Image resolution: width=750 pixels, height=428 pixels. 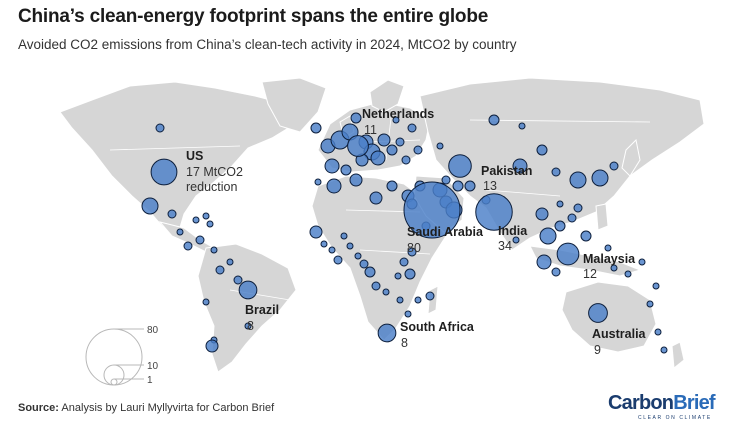 What do you see at coordinates (153, 330) in the screenshot?
I see `legend-label-80: 80` at bounding box center [153, 330].